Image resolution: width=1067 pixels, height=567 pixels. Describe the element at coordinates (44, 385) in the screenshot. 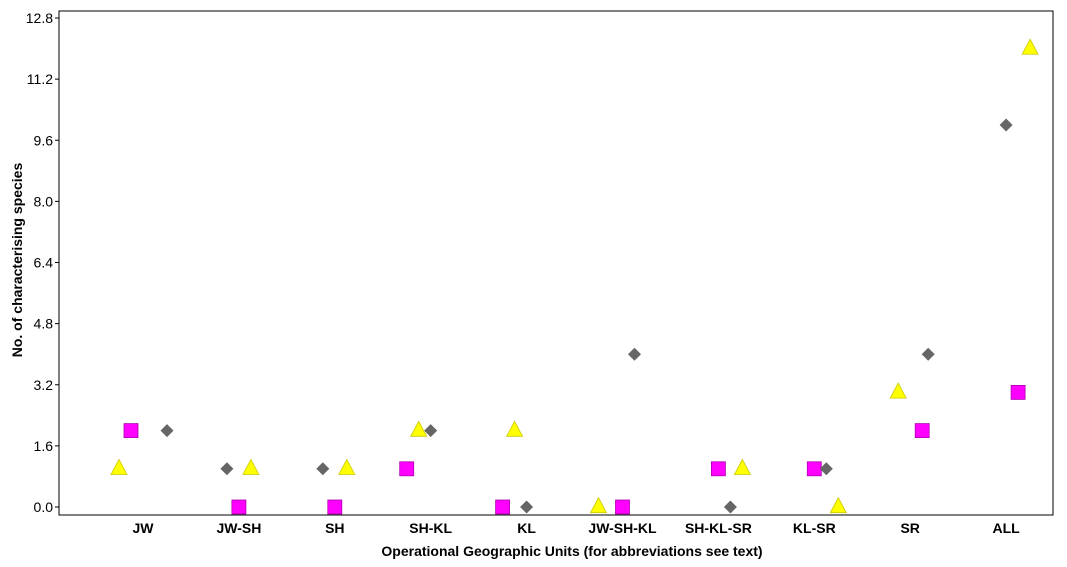

I see `y-tick-label: 3.2` at that location.